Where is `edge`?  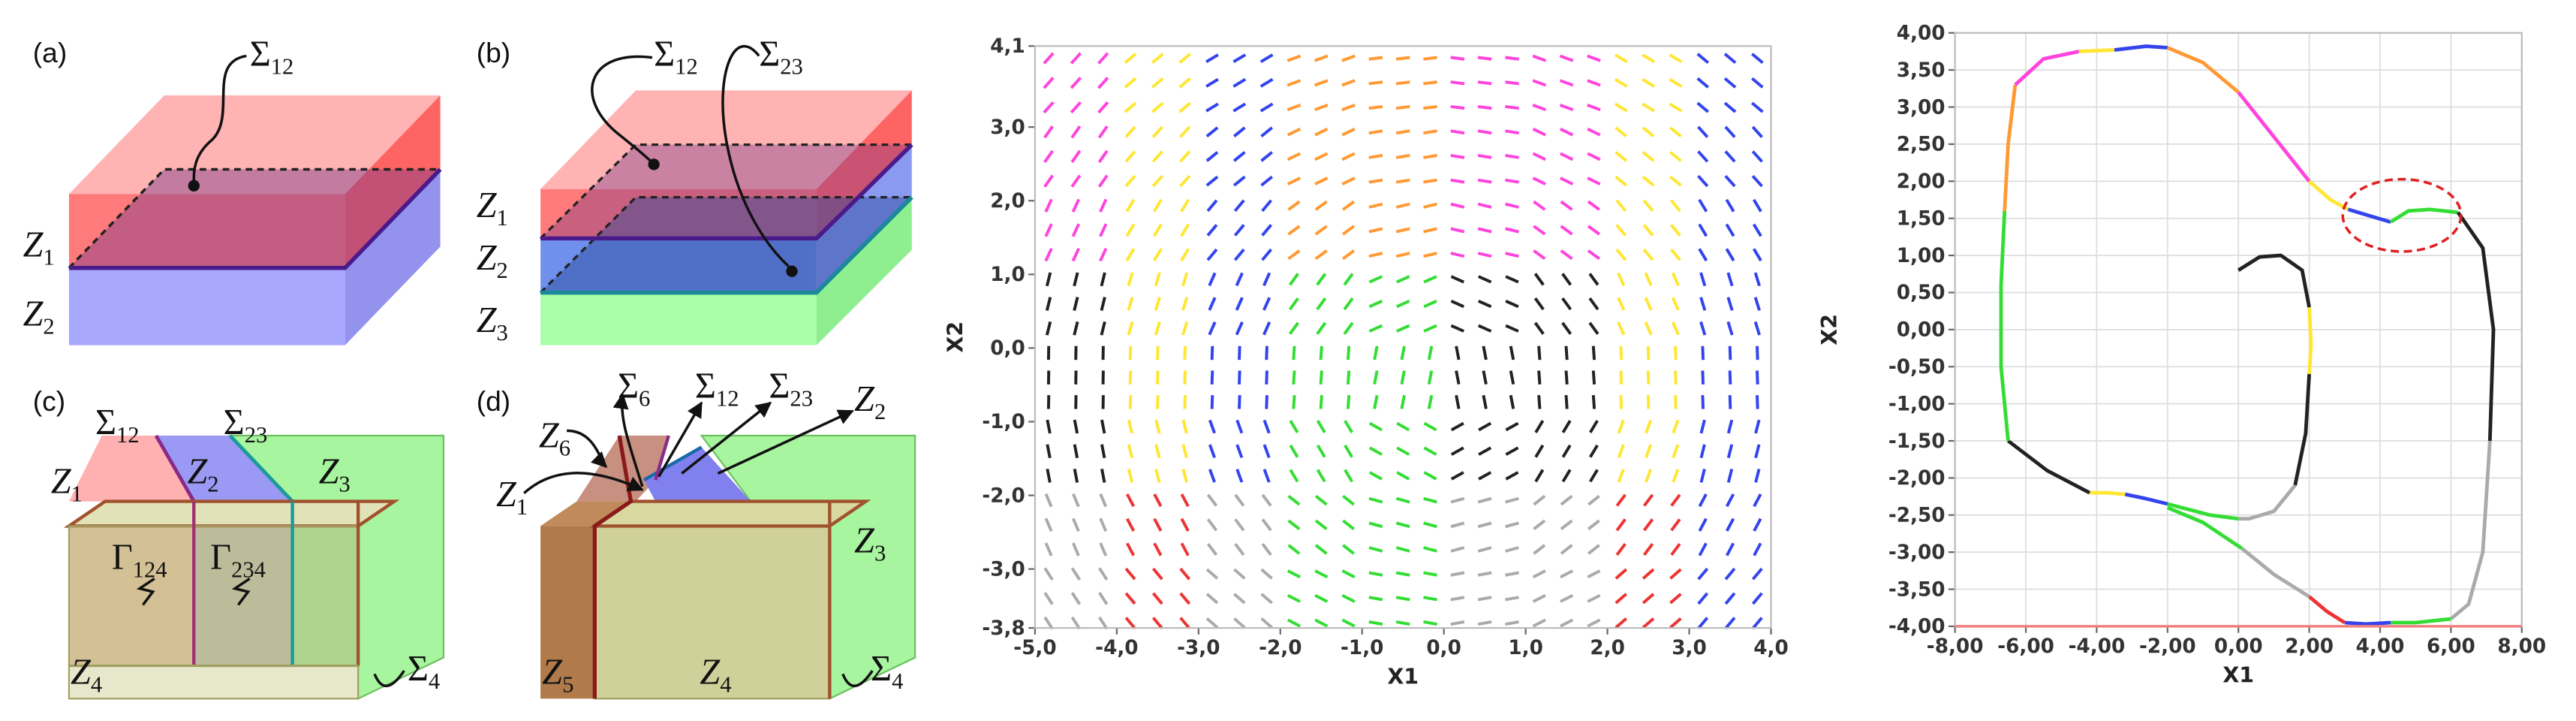 edge is located at coordinates (726, 192).